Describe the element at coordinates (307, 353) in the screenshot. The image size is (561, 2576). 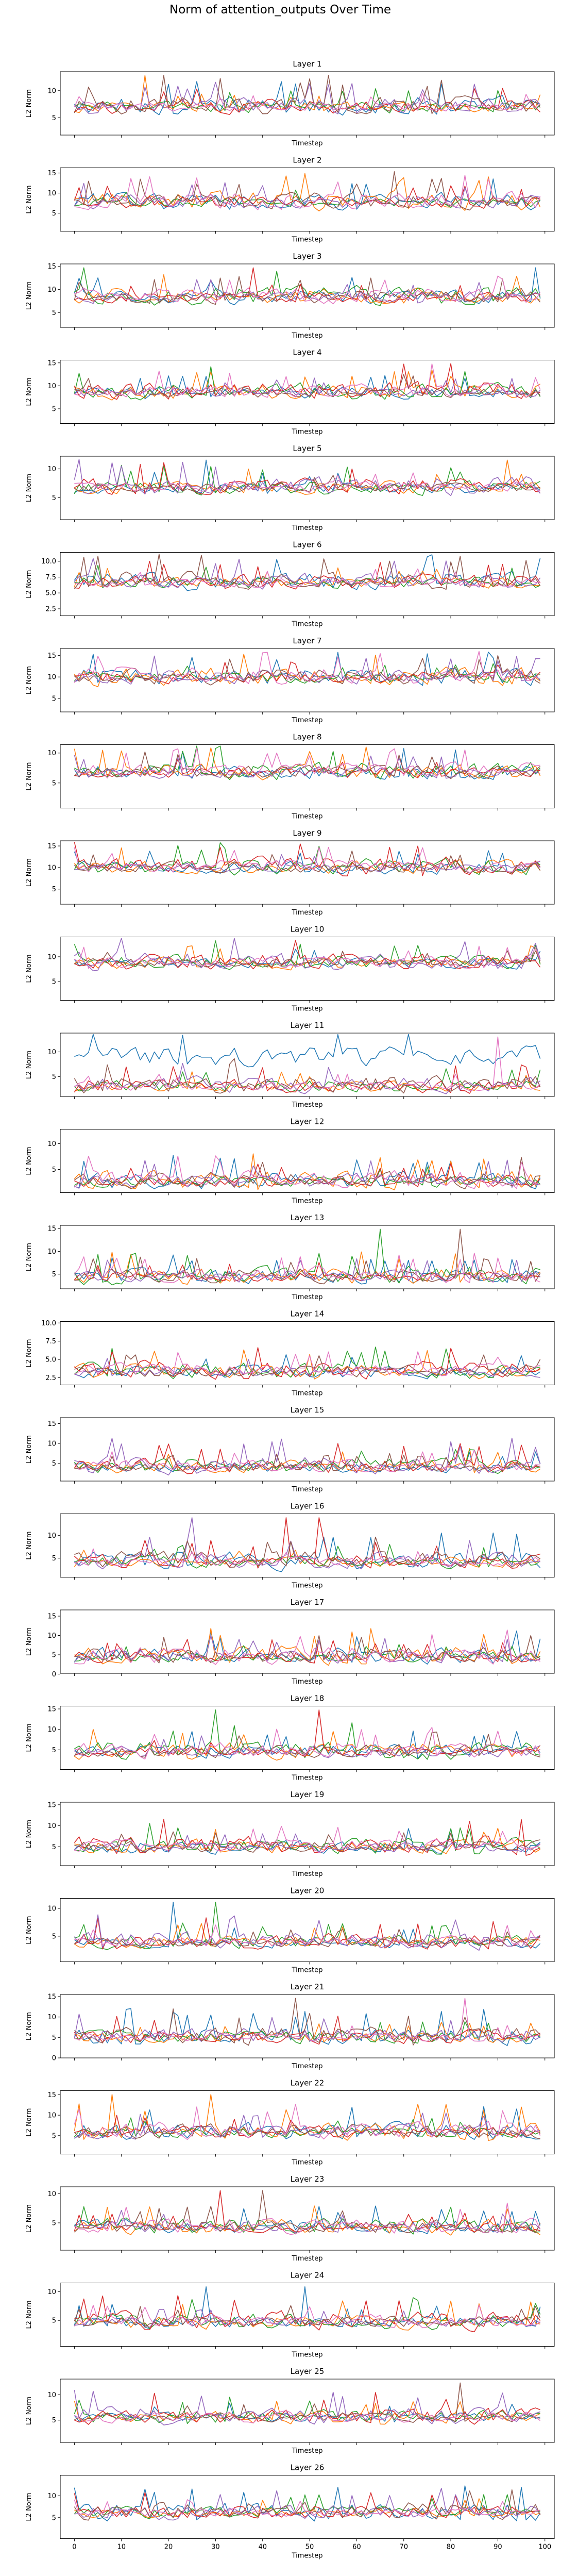
I see `panel-title: Layer 4` at that location.